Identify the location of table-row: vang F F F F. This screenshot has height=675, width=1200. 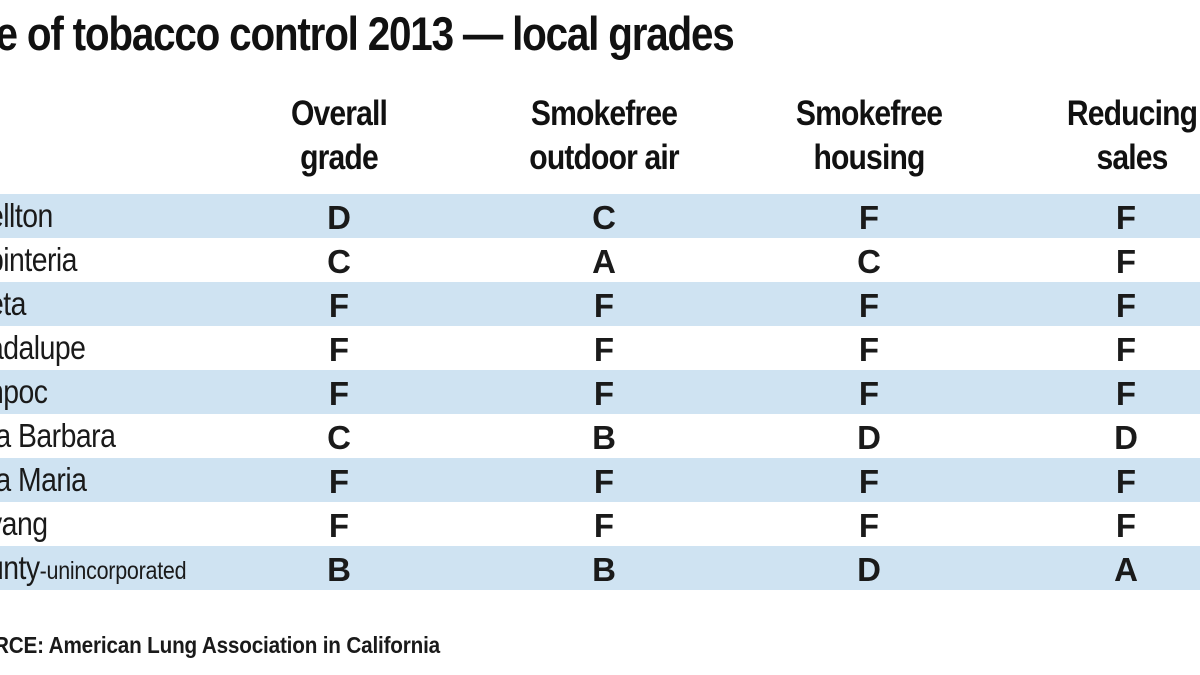
(600, 524).